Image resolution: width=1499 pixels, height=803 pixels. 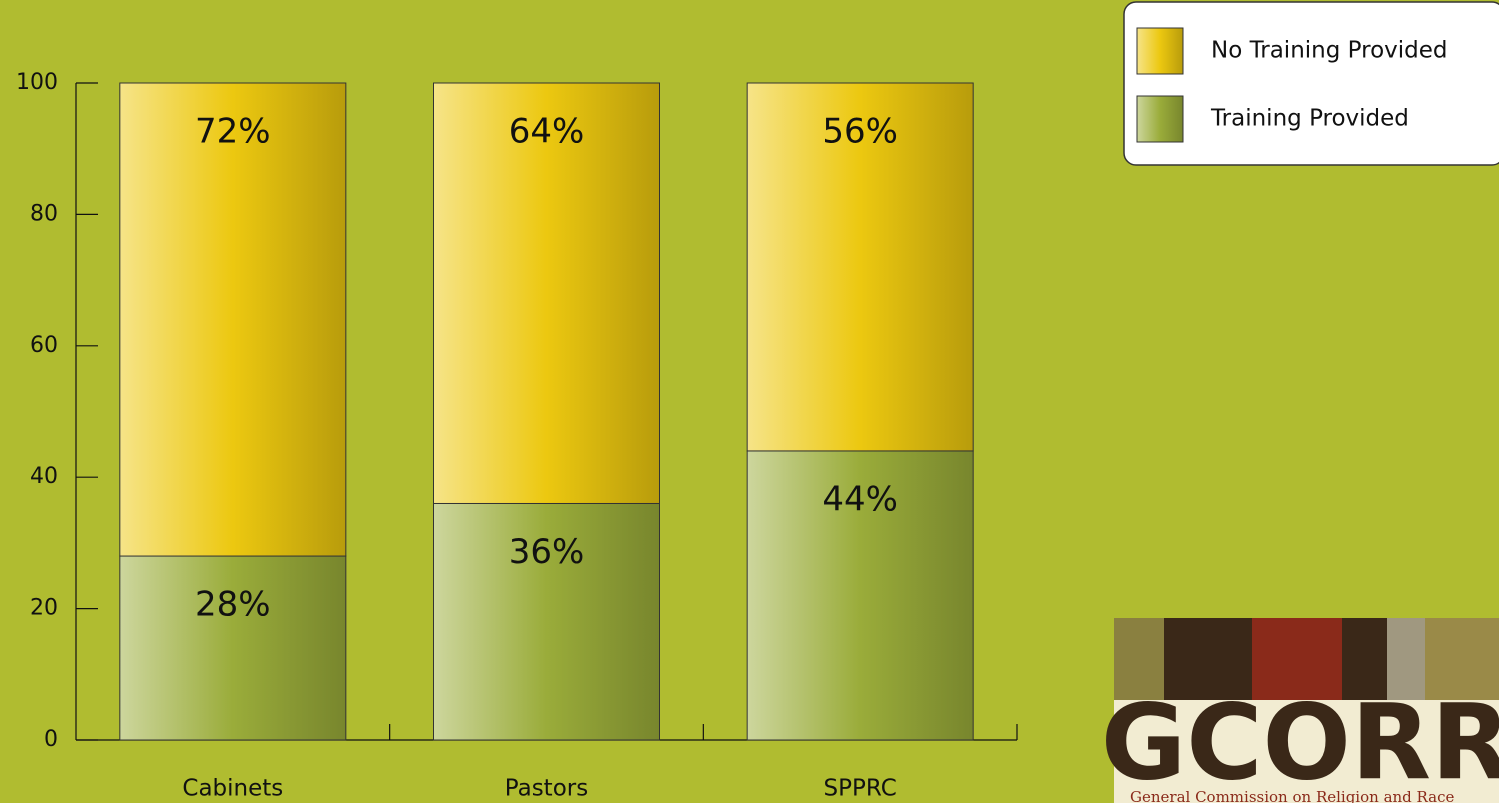 I want to click on y-tick-label: 100, so click(x=37, y=82).